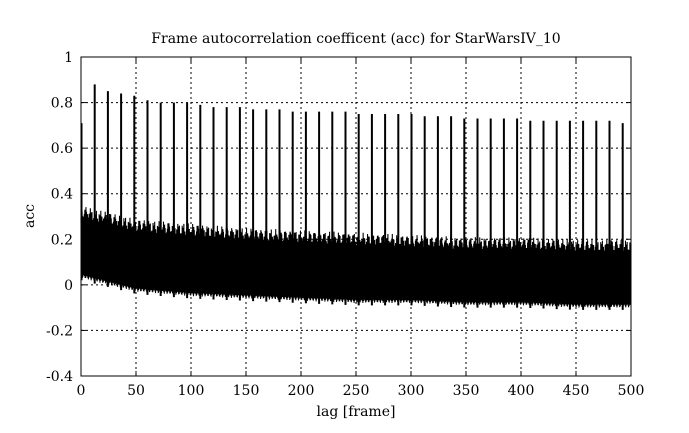 The width and height of the screenshot is (689, 433). Describe the element at coordinates (59, 331) in the screenshot. I see `y-tick-label: -0.2` at that location.